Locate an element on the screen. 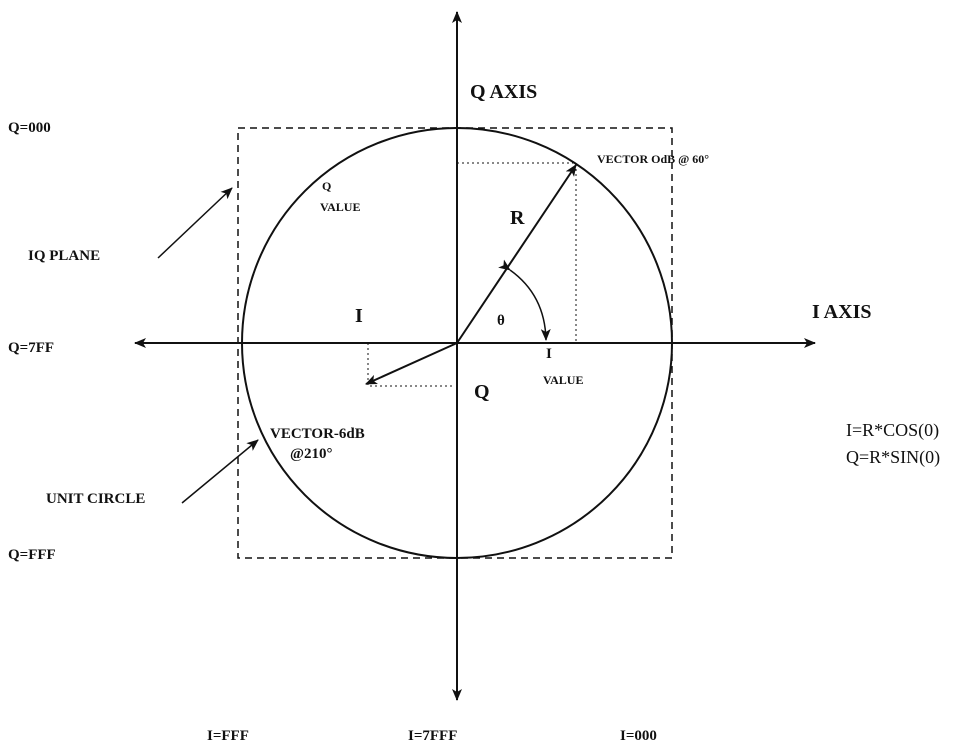 The height and width of the screenshot is (746, 967). callout-label: UNIT CIRCLE is located at coordinates (95, 499).